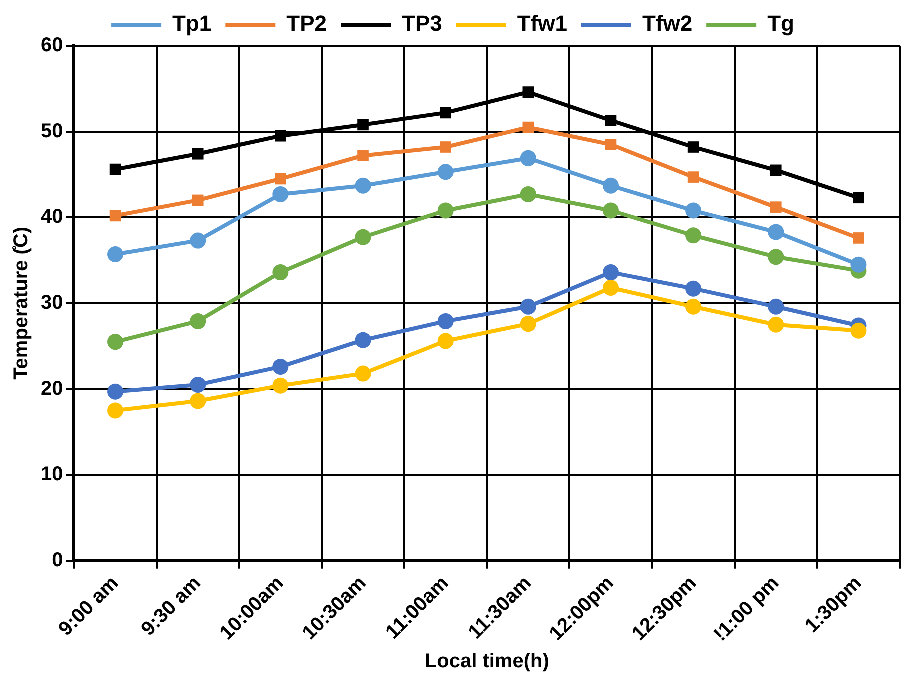 The width and height of the screenshot is (920, 678). Describe the element at coordinates (487, 661) in the screenshot. I see `x-axis-title: Local time(h)` at that location.